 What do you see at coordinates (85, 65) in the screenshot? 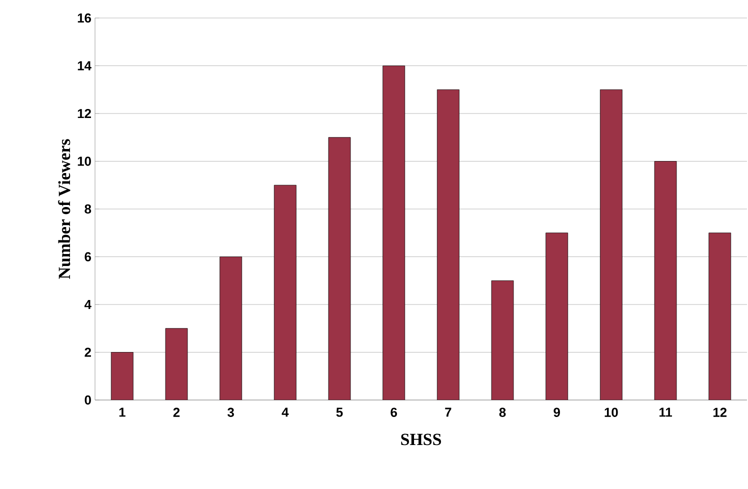
I see `y-tick-label: 14` at bounding box center [85, 65].